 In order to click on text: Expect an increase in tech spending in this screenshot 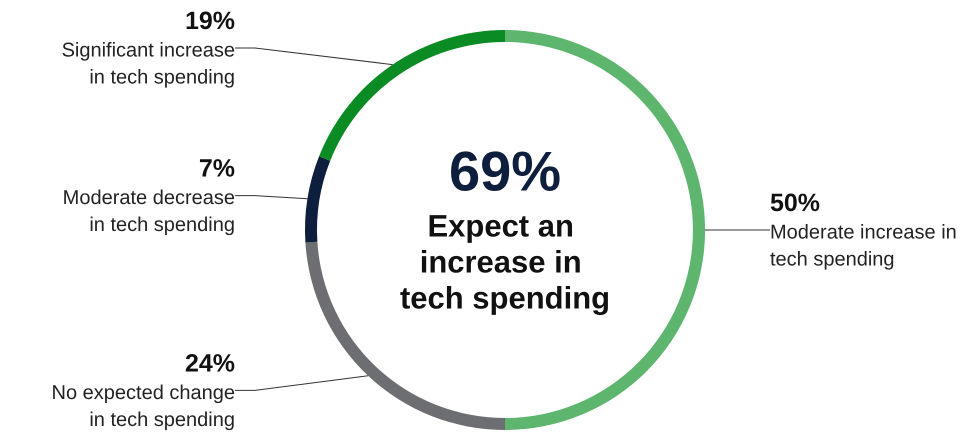, I will do `click(505, 262)`.